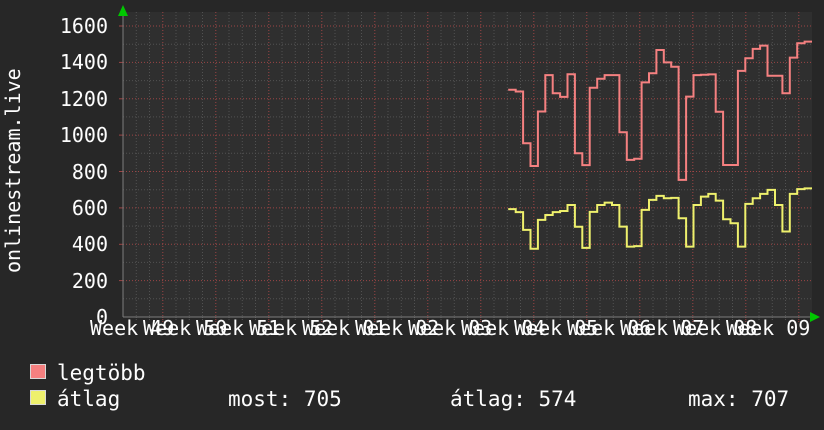  Describe the element at coordinates (185, 328) in the screenshot. I see `x-tick-label: Week 50` at that location.